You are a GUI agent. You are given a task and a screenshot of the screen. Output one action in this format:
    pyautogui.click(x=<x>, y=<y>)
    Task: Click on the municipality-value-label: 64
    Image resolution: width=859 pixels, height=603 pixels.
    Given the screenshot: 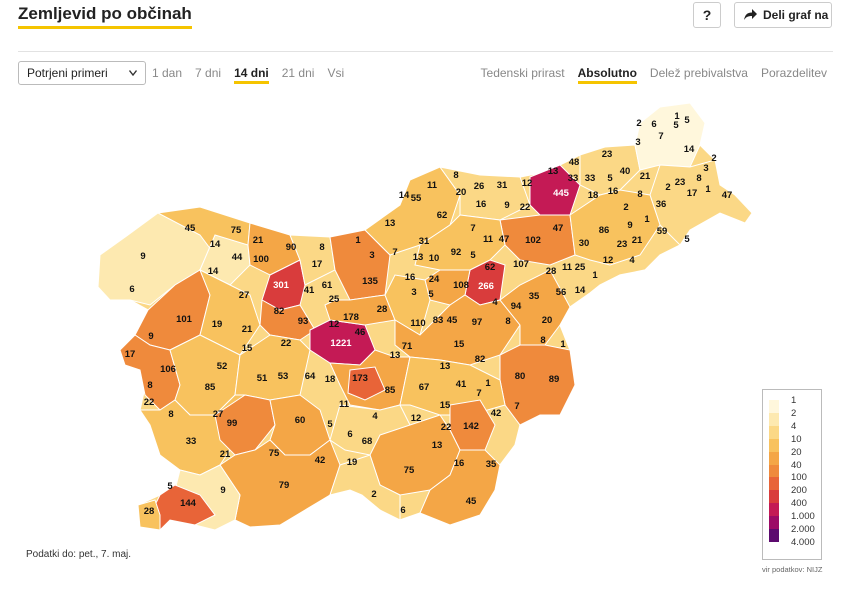 What is the action you would take?
    pyautogui.click(x=310, y=376)
    